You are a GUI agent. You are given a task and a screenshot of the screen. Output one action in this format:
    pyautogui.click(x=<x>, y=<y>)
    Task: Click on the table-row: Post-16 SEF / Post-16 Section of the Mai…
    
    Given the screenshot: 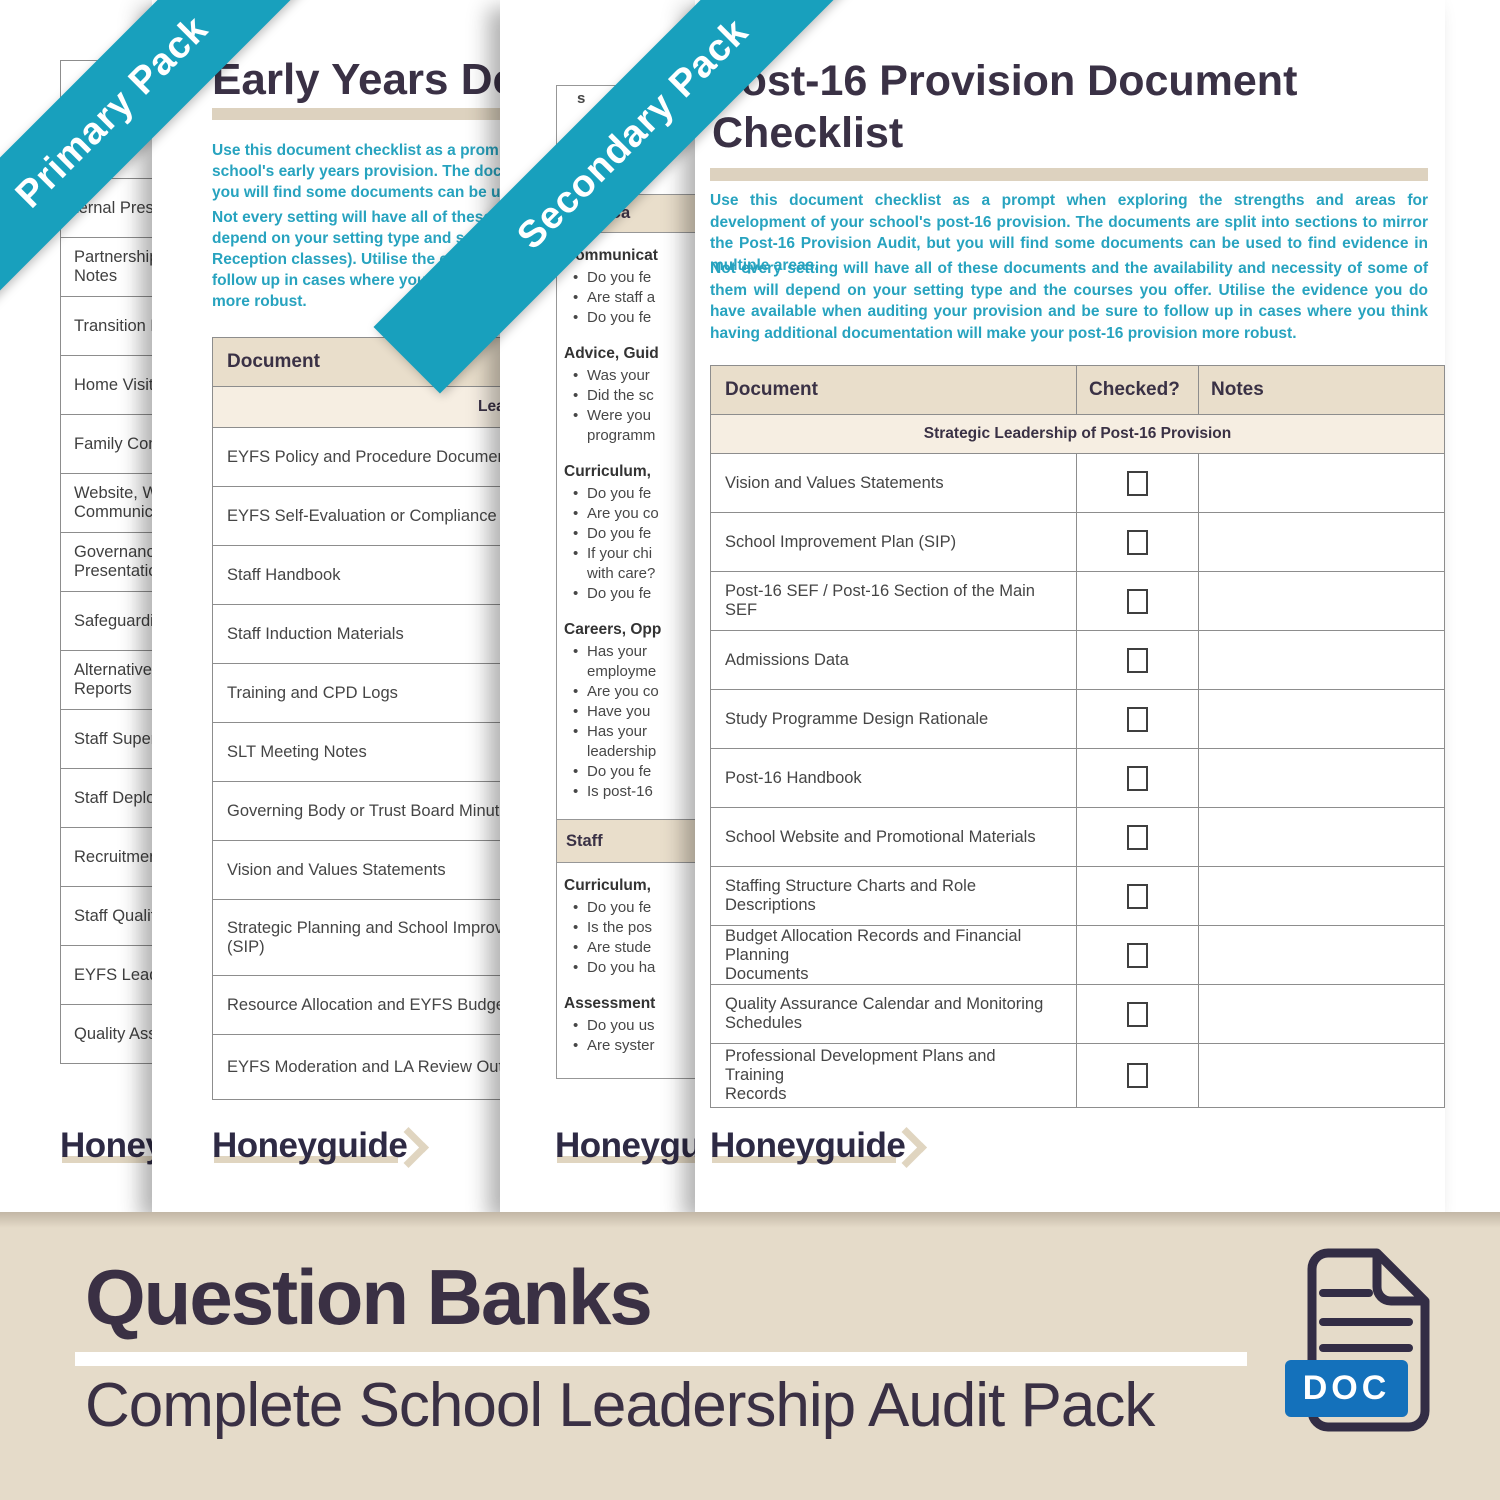 What is the action you would take?
    pyautogui.click(x=1077, y=601)
    